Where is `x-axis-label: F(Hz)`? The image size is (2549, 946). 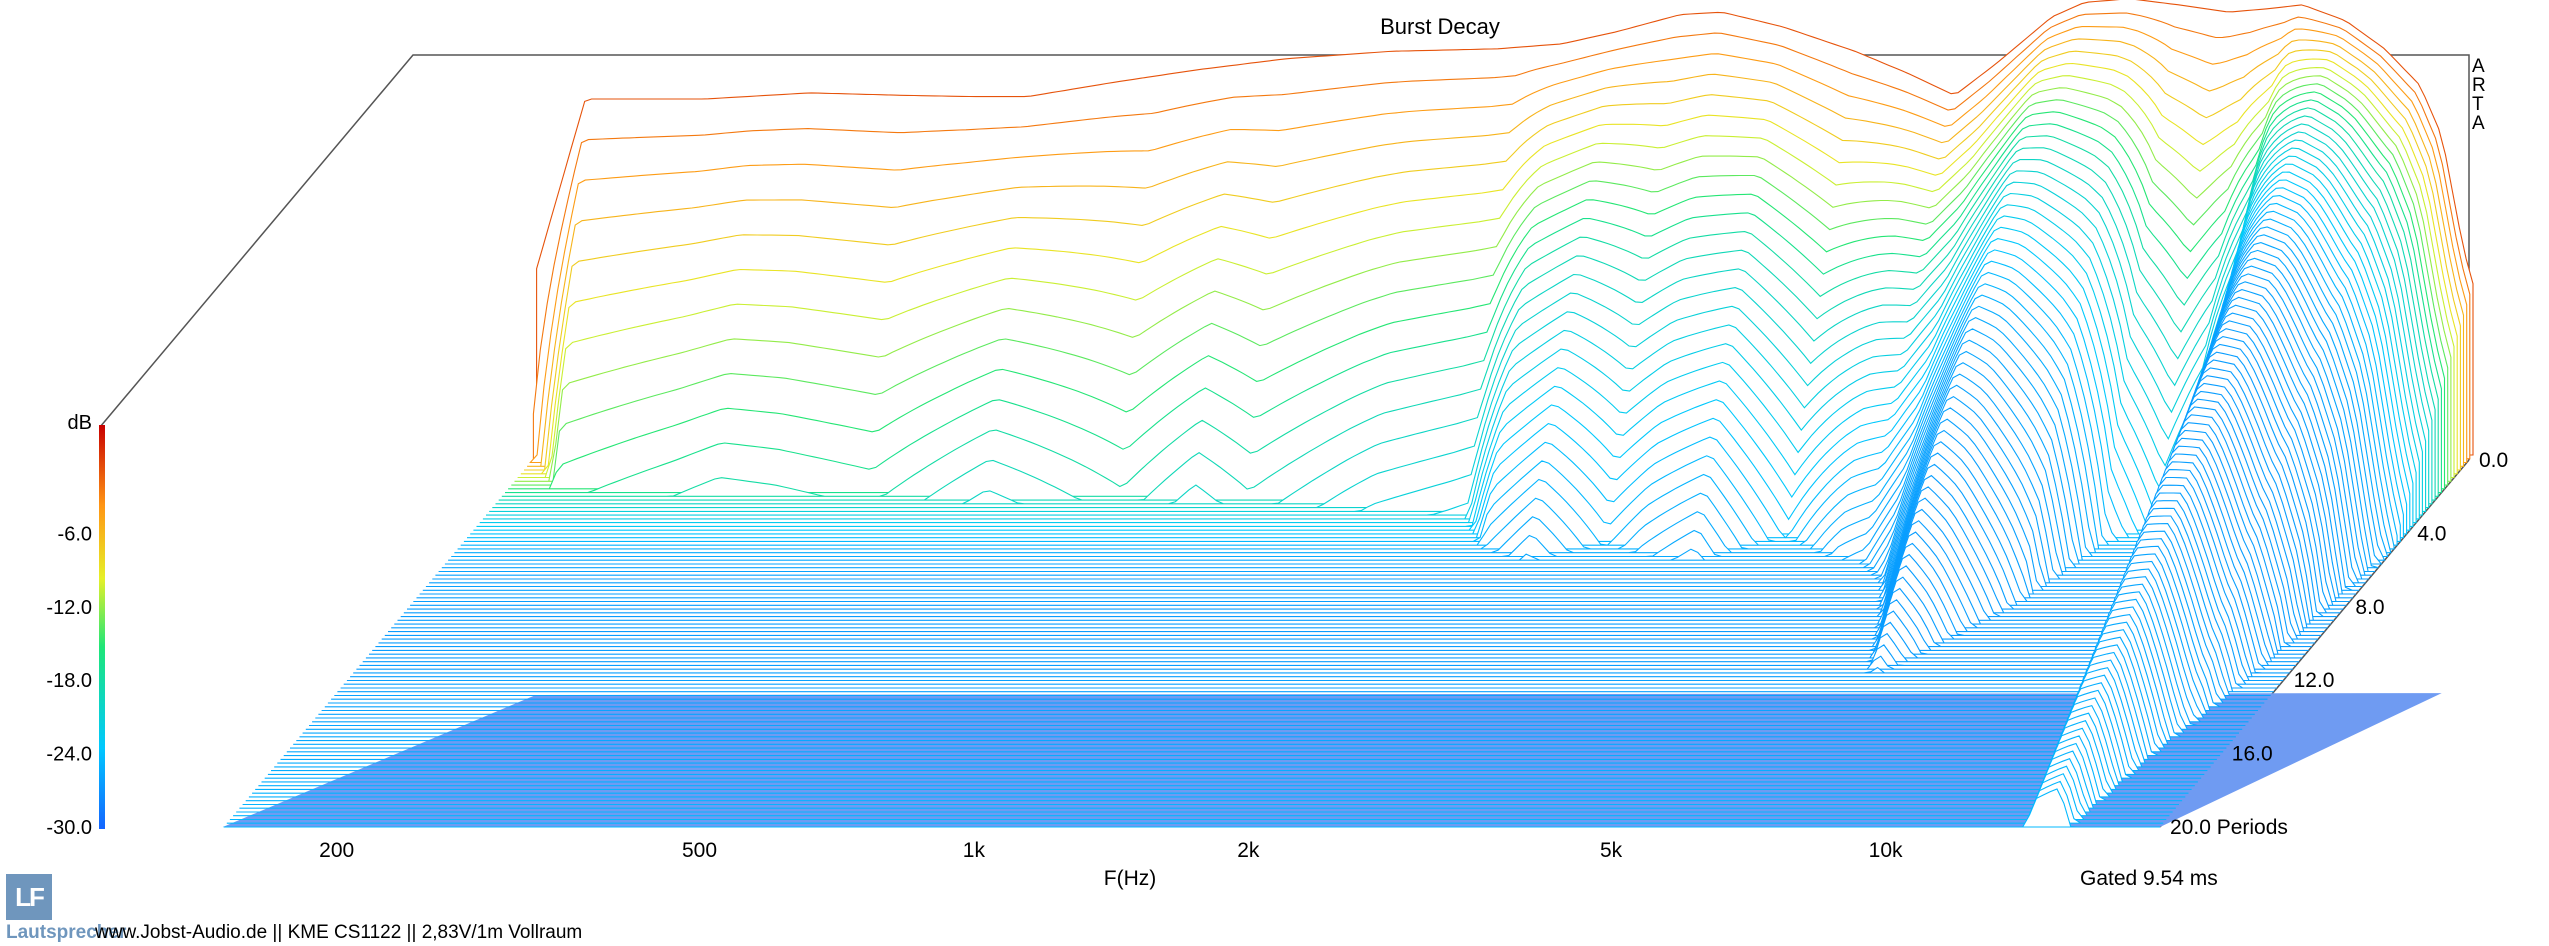
x-axis-label: F(Hz) is located at coordinates (1130, 878).